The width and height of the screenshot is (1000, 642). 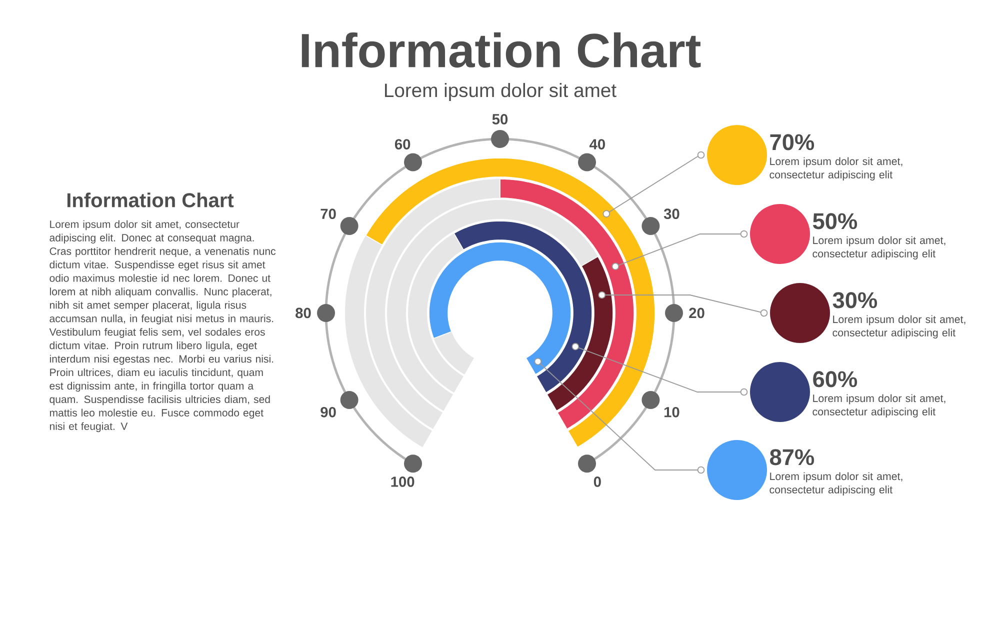 I want to click on text: 20, so click(x=696, y=313).